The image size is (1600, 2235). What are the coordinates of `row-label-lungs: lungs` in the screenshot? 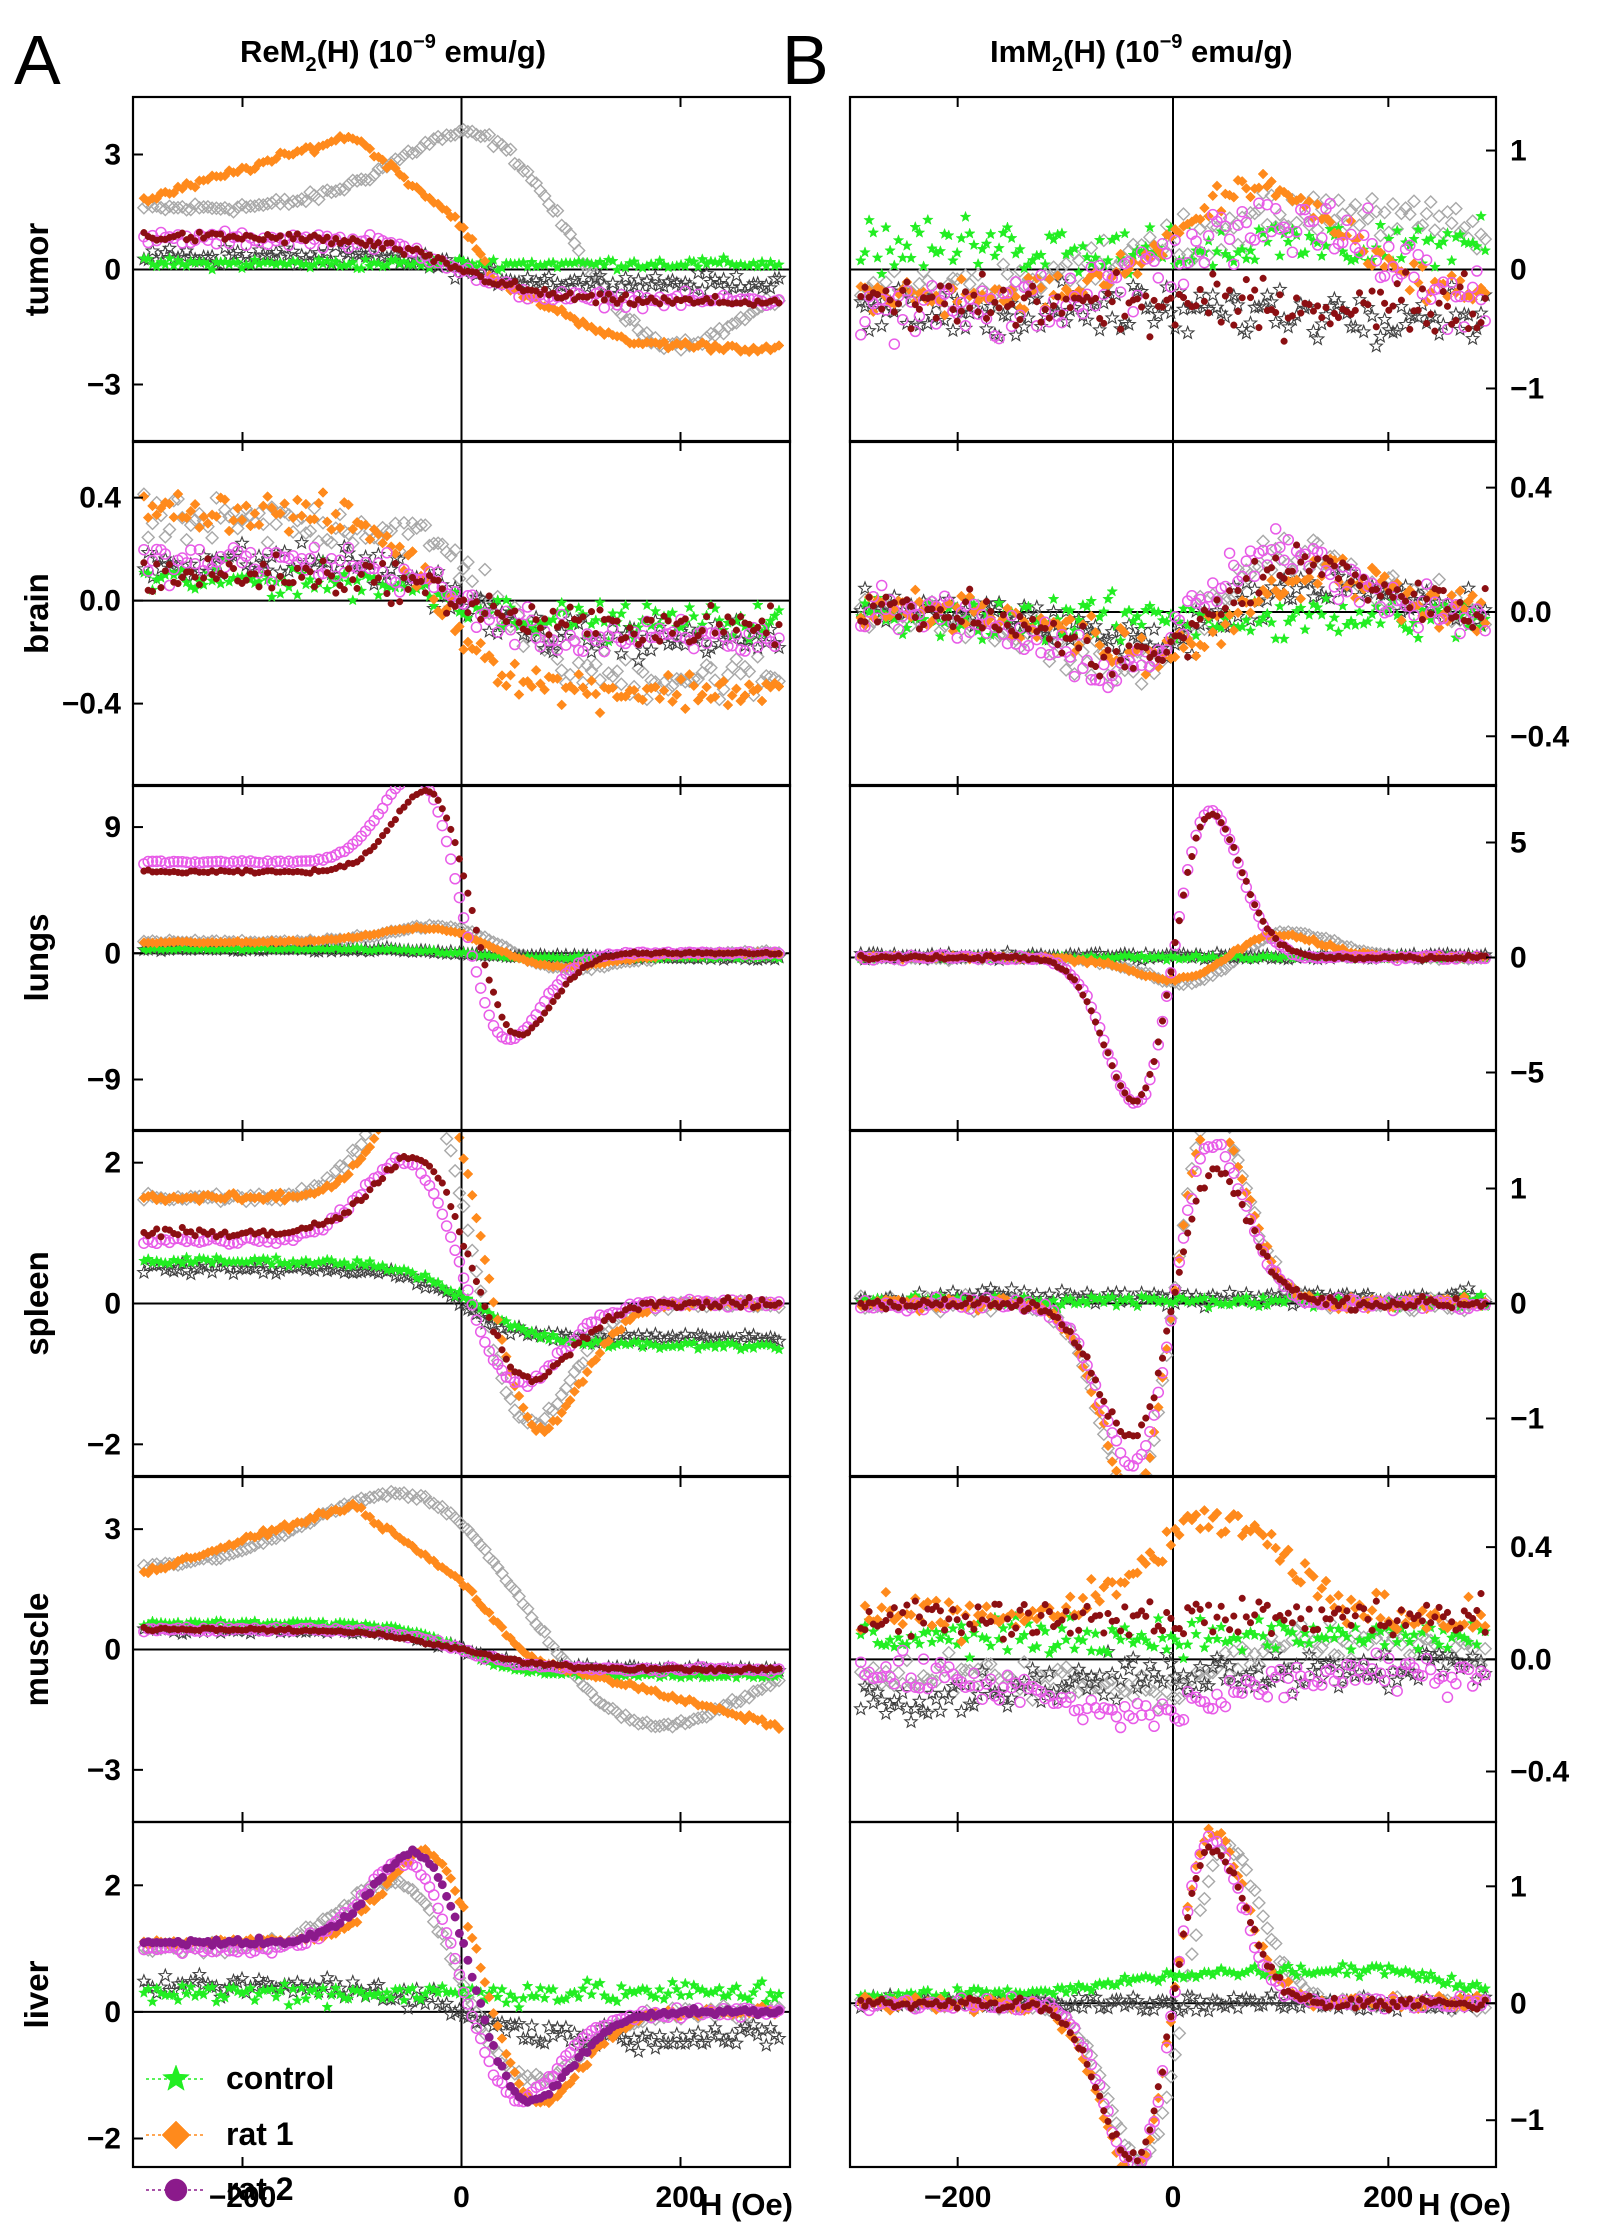 It's located at (36, 958).